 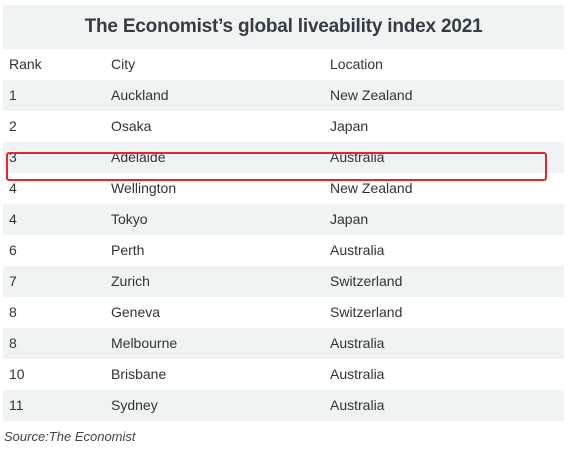 What do you see at coordinates (129, 219) in the screenshot?
I see `city-cell: Tokyo` at bounding box center [129, 219].